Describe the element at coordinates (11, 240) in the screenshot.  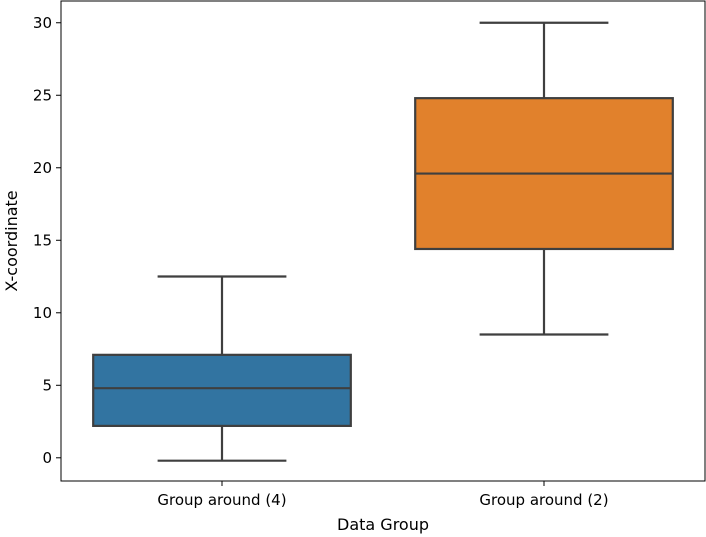
I see `y-axis-label: X-coordinate` at that location.